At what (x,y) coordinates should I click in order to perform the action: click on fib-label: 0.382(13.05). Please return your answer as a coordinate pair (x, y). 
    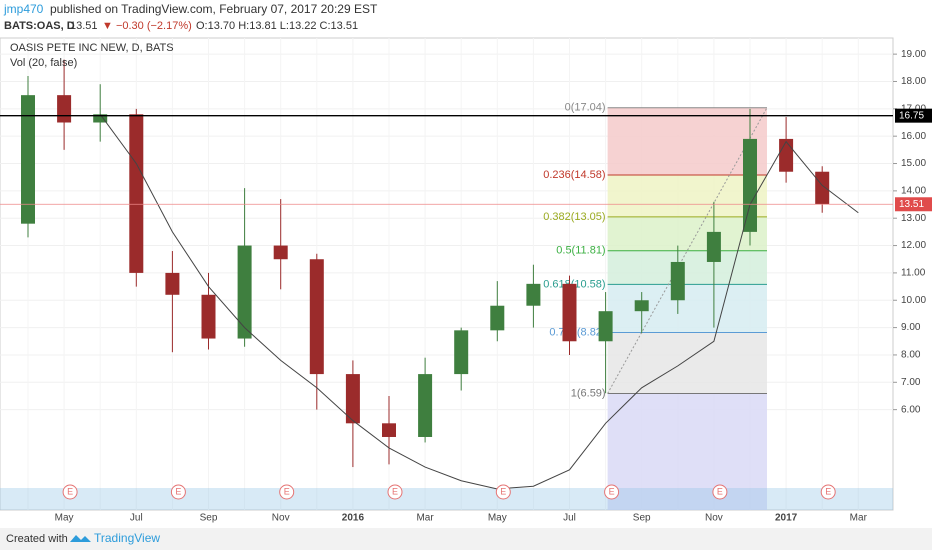
    Looking at the image, I should click on (574, 217).